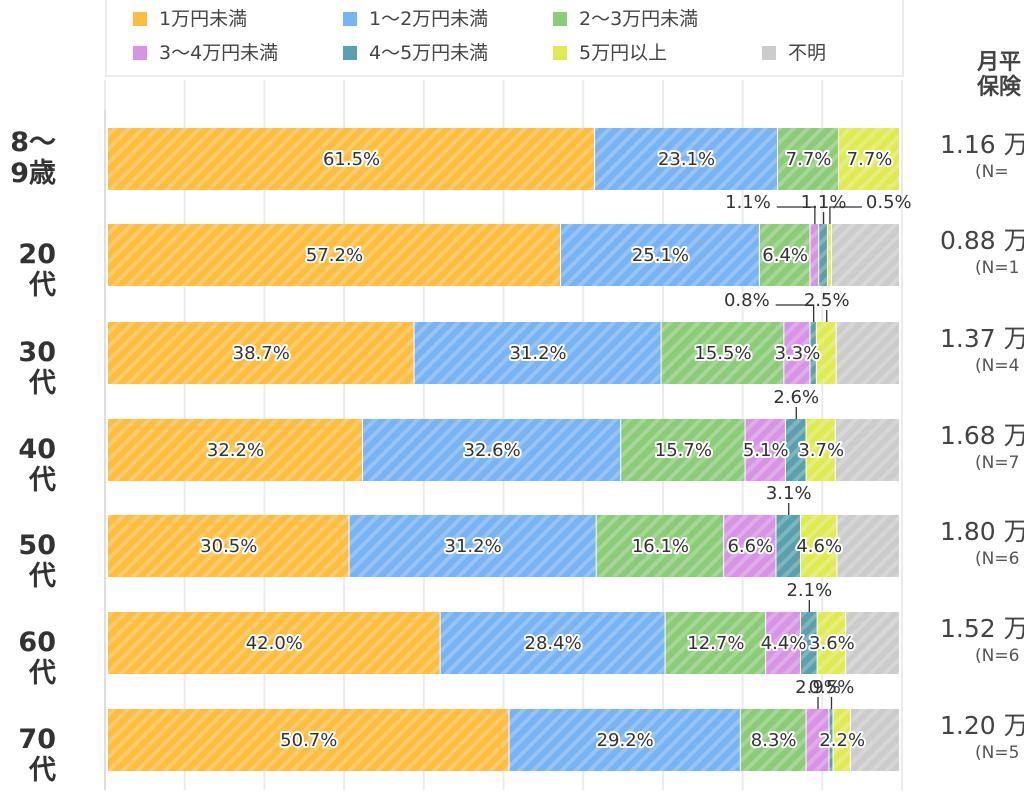 The image size is (1024, 802). Describe the element at coordinates (686, 159) in the screenshot. I see `data-label: 23.1%` at that location.